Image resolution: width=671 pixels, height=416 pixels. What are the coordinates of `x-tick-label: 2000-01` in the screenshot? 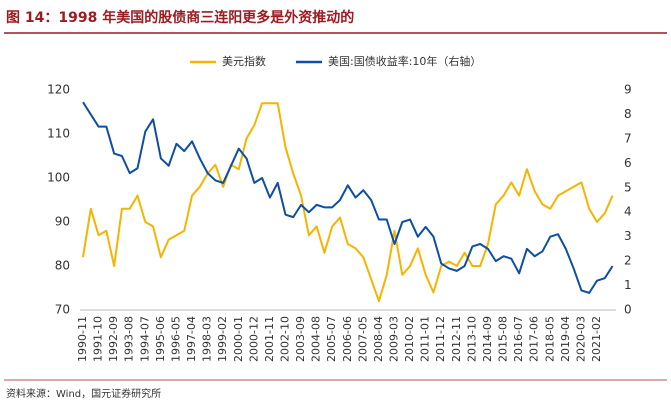 It's located at (238, 339).